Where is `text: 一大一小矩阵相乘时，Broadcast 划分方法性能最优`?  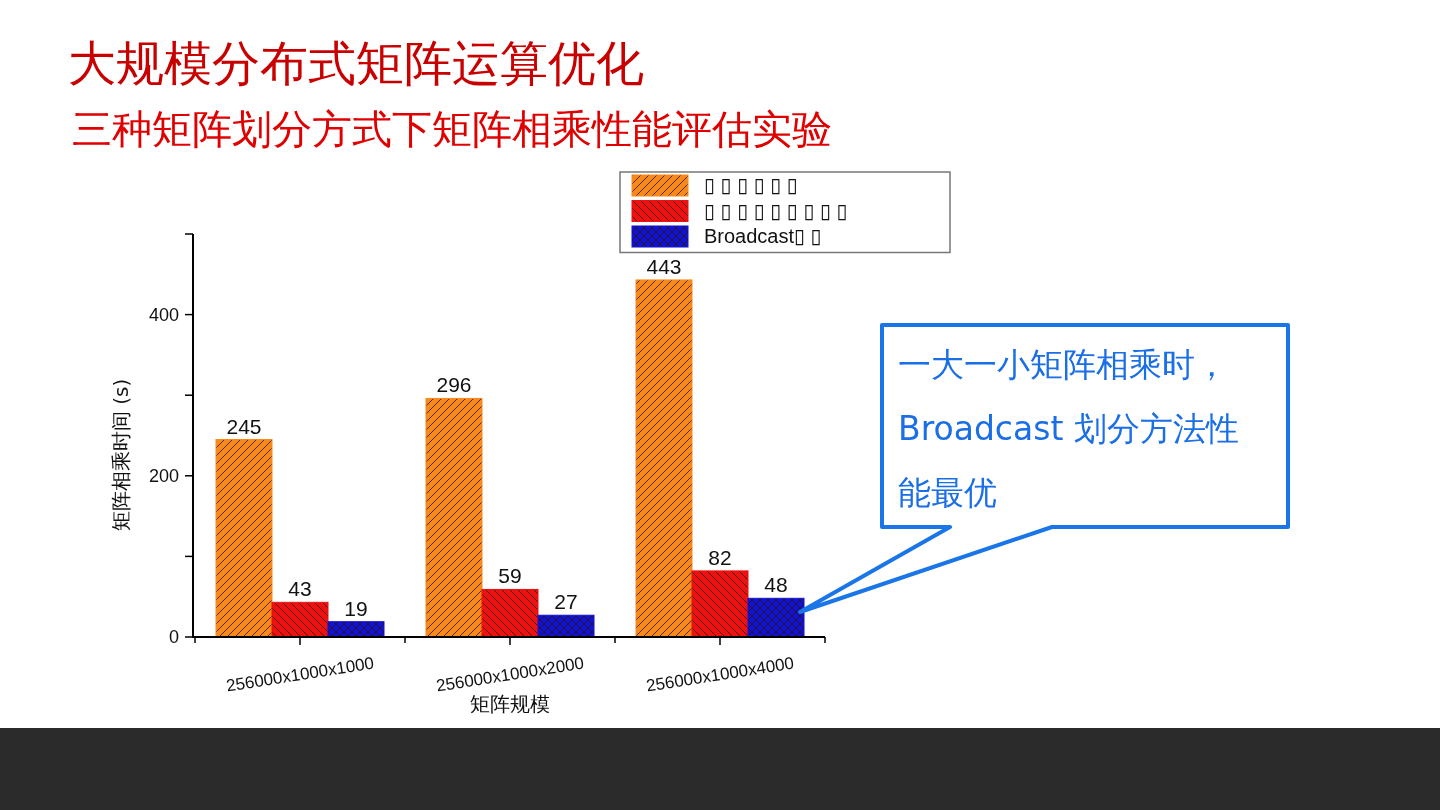
text: 一大一小矩阵相乘时，Broadcast 划分方法性能最优 is located at coordinates (1069, 429).